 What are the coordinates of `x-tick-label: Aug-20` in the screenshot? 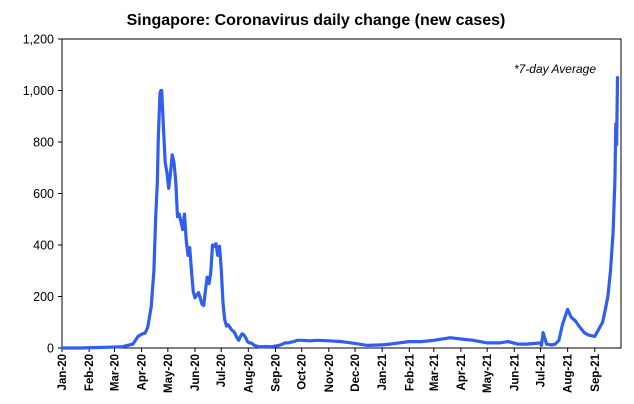 It's located at (249, 373).